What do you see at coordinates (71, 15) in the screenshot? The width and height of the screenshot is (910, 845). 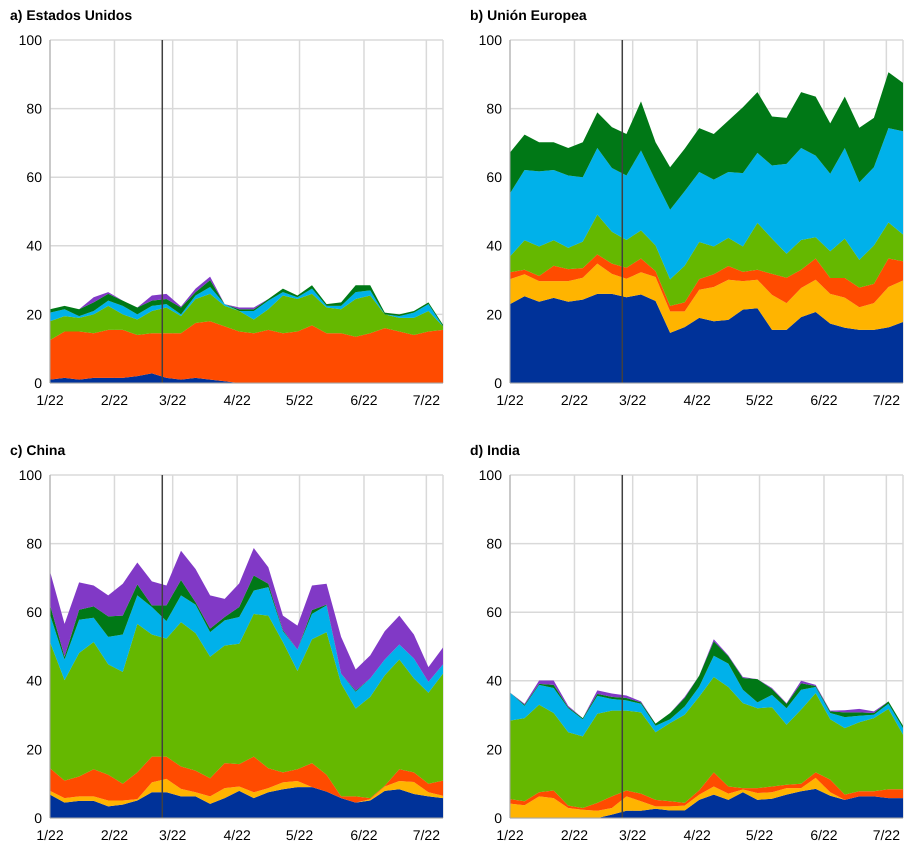 I see `chart-title: a) Estados Unidos` at bounding box center [71, 15].